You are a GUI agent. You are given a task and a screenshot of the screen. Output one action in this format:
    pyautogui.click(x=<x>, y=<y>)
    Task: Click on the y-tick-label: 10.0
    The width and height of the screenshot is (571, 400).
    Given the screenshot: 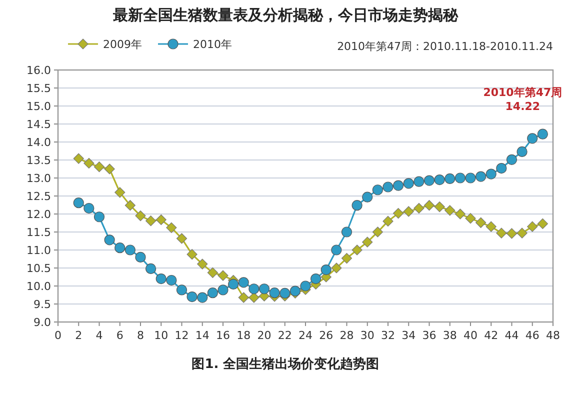 What is the action you would take?
    pyautogui.click(x=38, y=286)
    